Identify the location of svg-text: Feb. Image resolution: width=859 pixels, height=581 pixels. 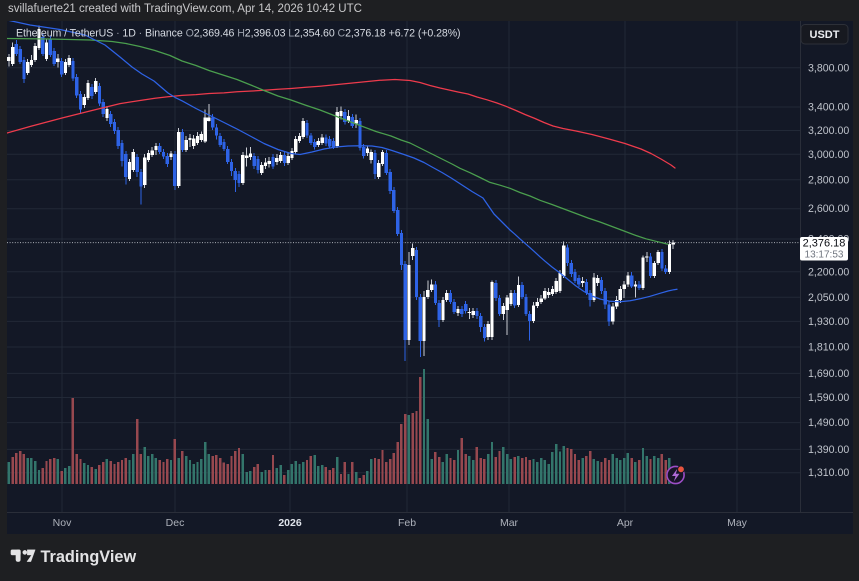
(407, 523).